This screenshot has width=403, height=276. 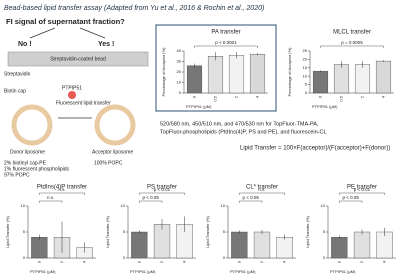 I want to click on bead-label: Streptavidin-coated bead, so click(x=78, y=59).